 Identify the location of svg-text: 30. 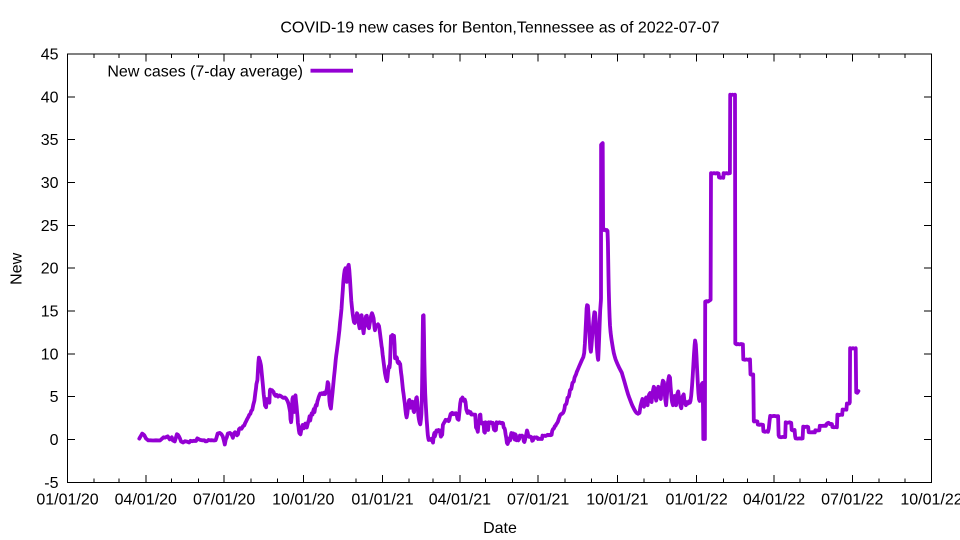
(50, 183).